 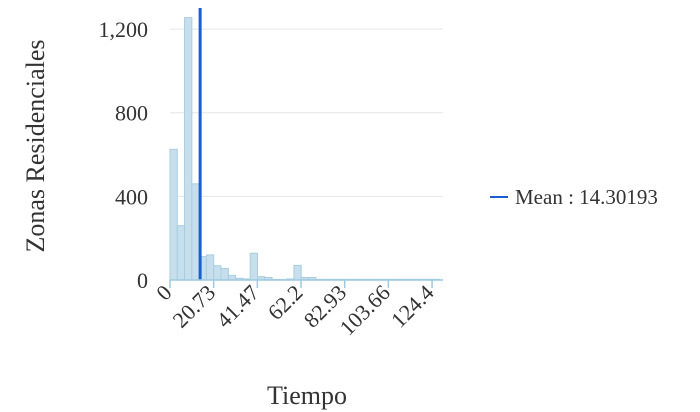 I want to click on legend: Mean : 14.30193, so click(x=574, y=197).